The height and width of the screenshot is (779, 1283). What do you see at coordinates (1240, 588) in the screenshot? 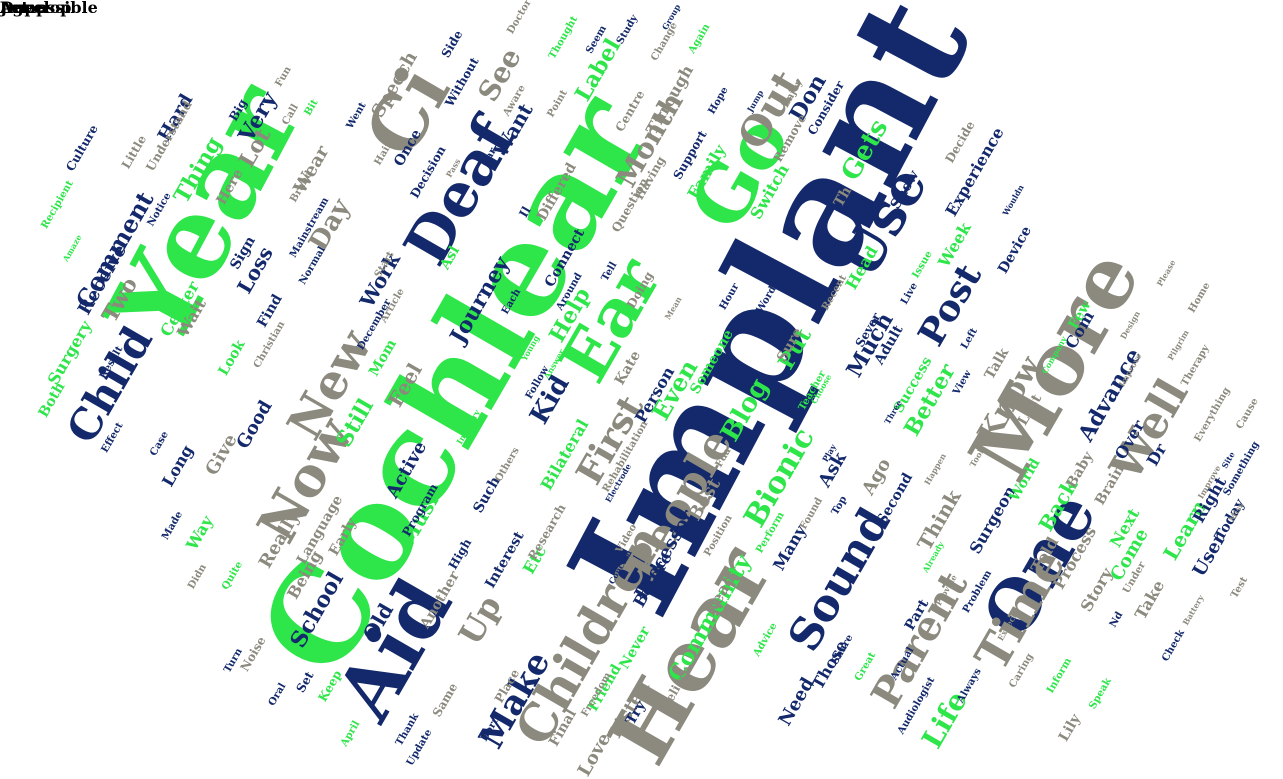
I see `word-test: Test` at bounding box center [1240, 588].